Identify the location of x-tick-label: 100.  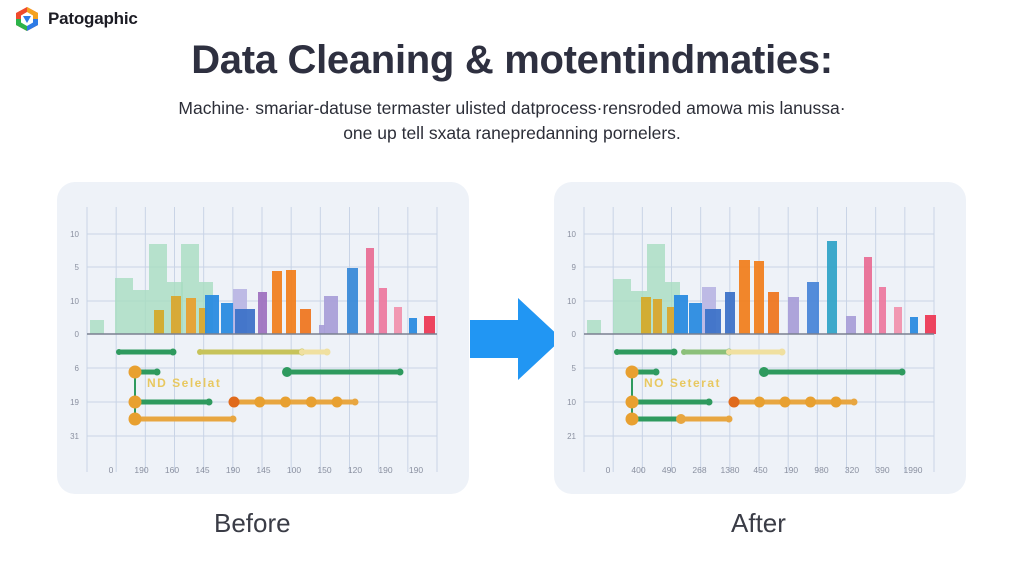
(294, 470).